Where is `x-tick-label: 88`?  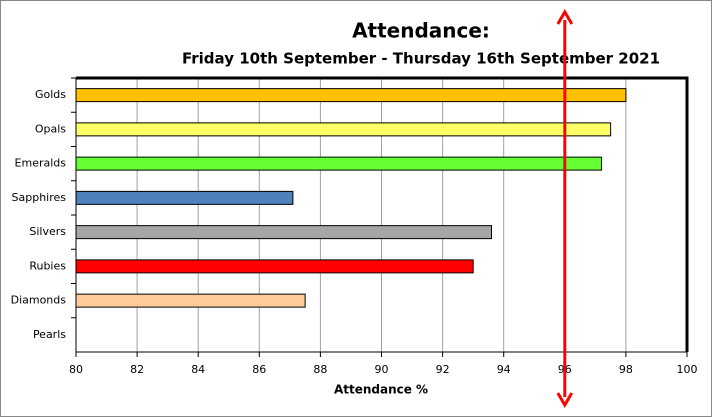
x-tick-label: 88 is located at coordinates (320, 369).